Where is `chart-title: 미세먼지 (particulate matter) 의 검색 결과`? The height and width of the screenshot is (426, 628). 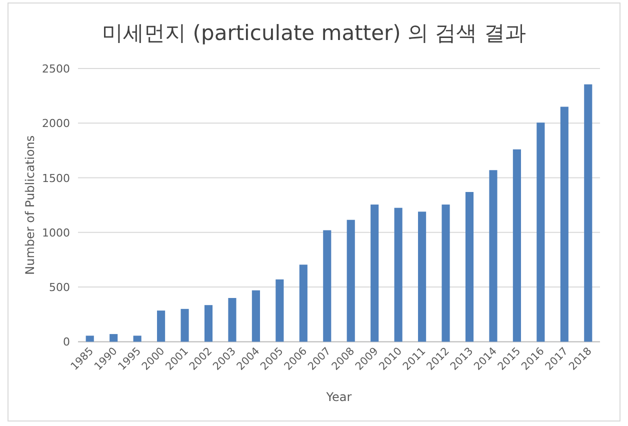 chart-title: 미세먼지 (particulate matter) 의 검색 결과 is located at coordinates (314, 33).